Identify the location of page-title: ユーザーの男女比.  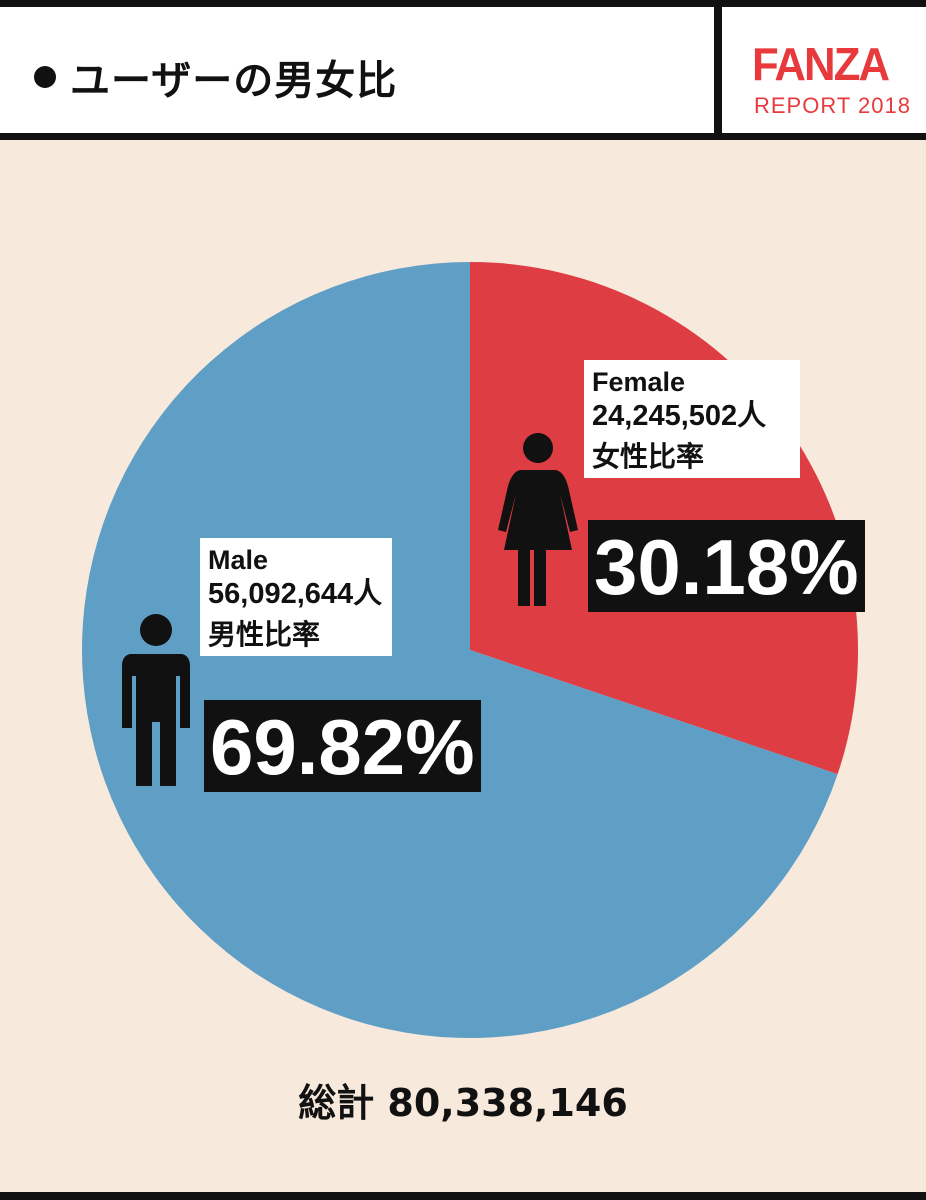
(215, 77).